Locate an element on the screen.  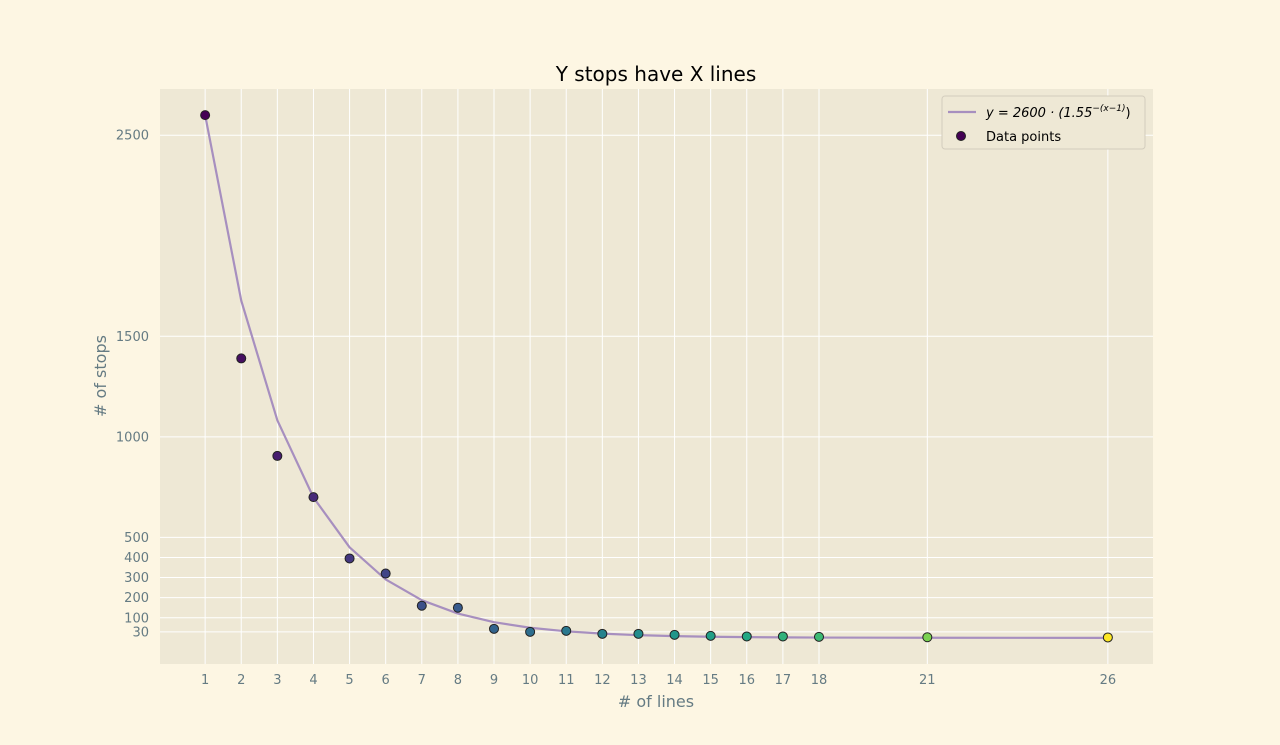
x-tick-label: 12 is located at coordinates (602, 680).